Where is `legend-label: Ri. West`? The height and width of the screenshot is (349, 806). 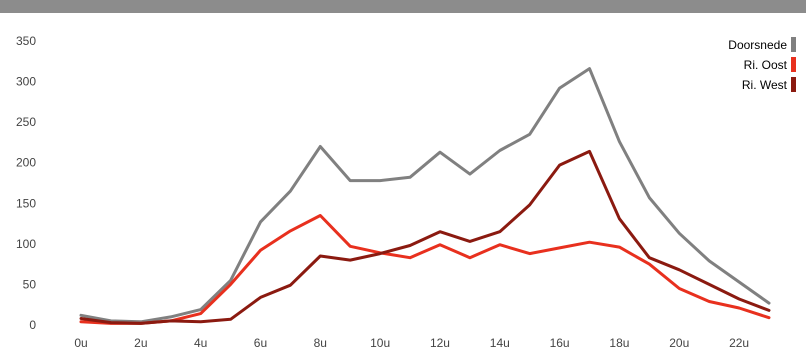
legend-label: Ri. West is located at coordinates (765, 85).